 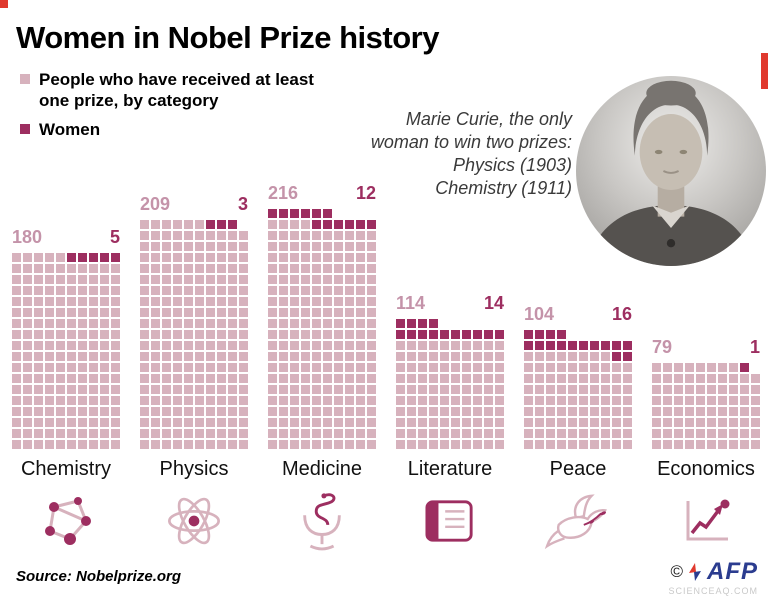 What do you see at coordinates (706, 469) in the screenshot?
I see `category-label: Economics` at bounding box center [706, 469].